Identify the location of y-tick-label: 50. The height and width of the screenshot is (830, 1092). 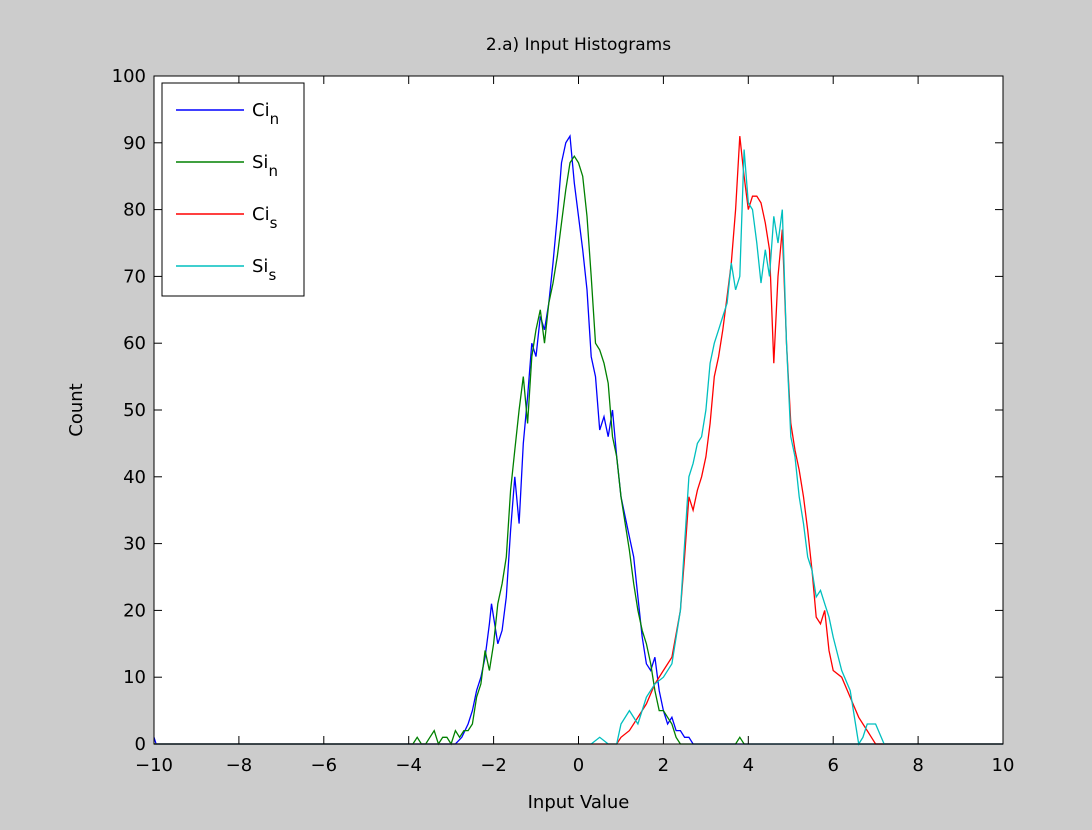
(134, 410).